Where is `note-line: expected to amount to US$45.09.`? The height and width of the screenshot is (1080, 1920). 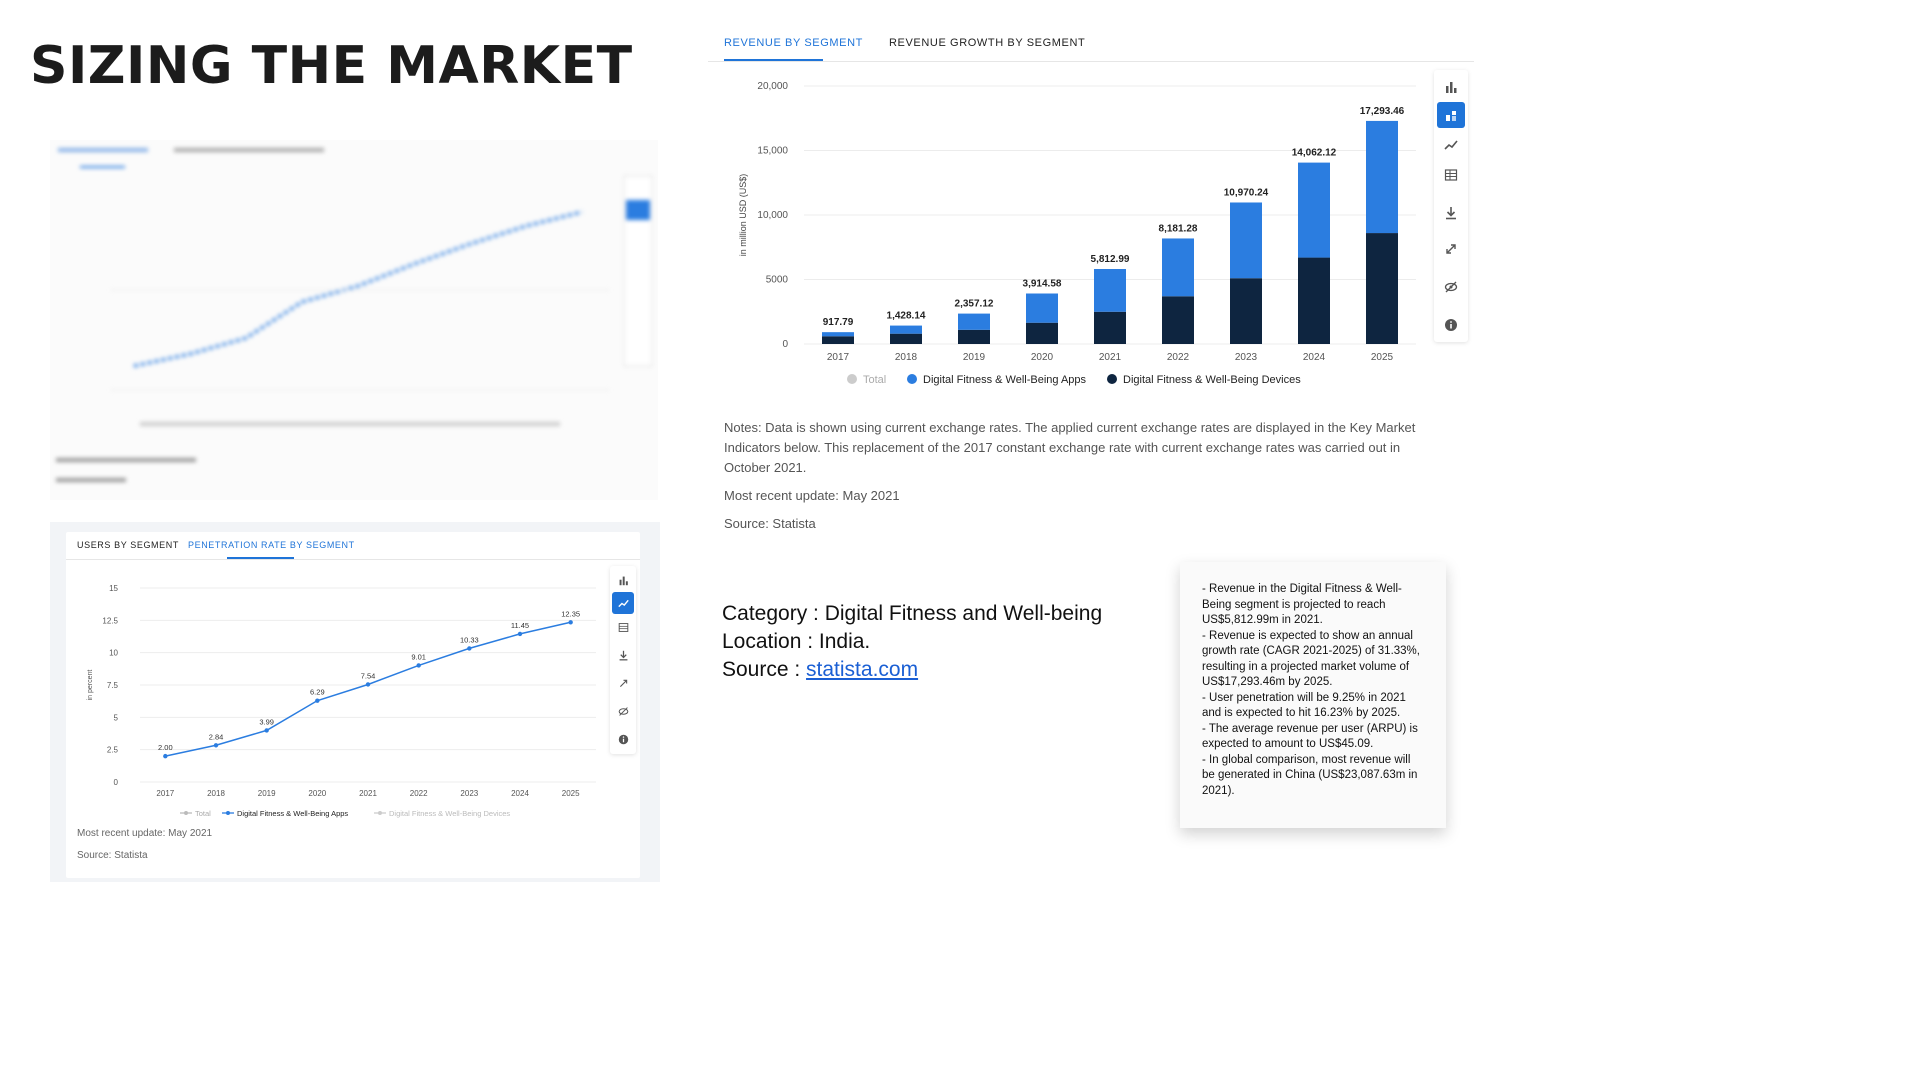
note-line: expected to amount to US$45.09. is located at coordinates (1288, 744).